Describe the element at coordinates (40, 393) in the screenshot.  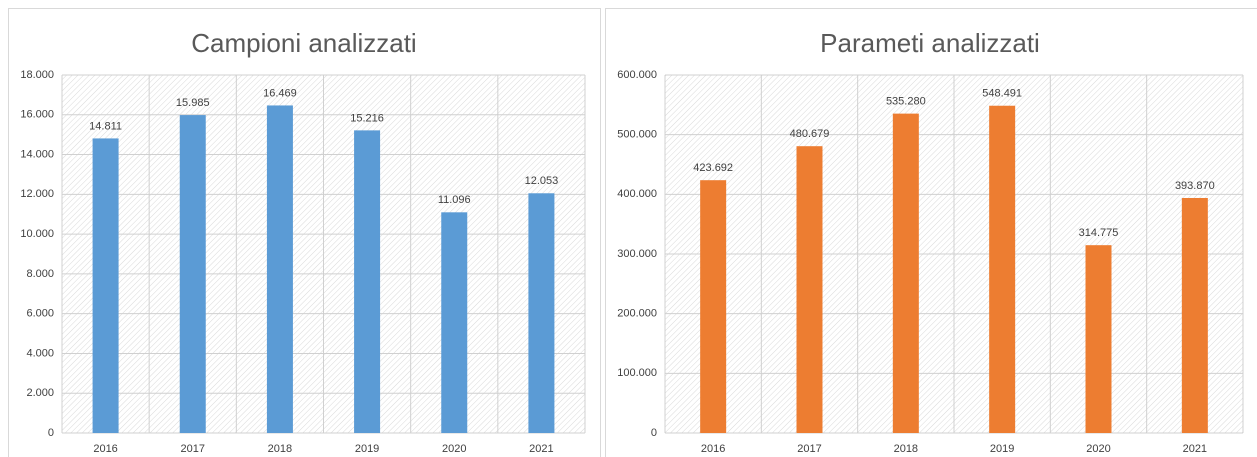
I see `y-tick-label: 2.000` at that location.